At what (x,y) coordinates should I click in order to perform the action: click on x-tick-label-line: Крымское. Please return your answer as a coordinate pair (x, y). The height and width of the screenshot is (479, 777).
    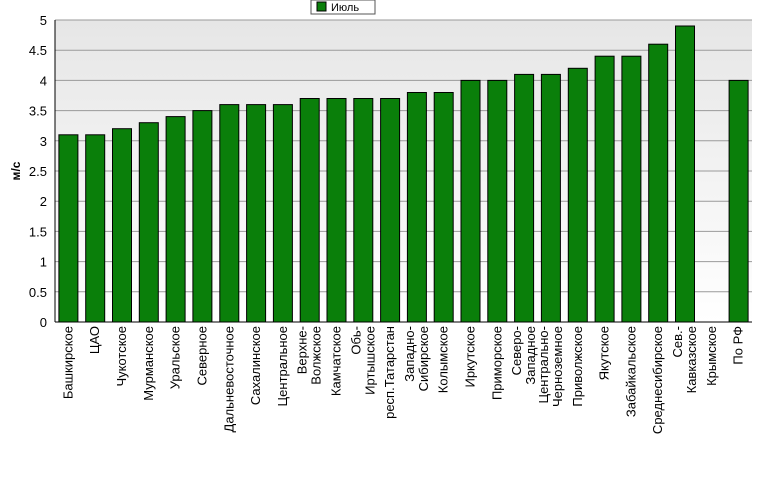
    Looking at the image, I should click on (711, 356).